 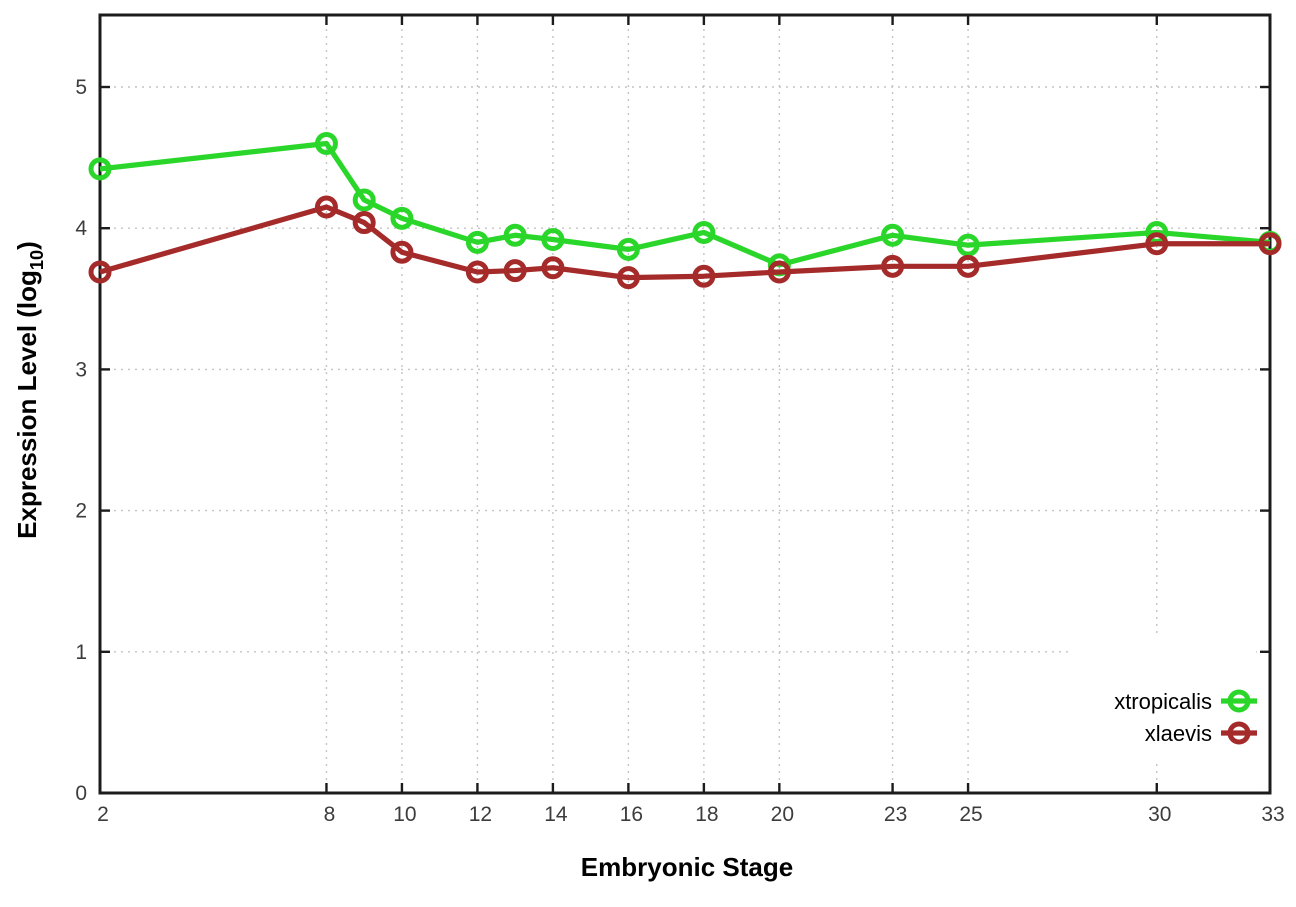 What do you see at coordinates (81, 87) in the screenshot?
I see `y-tick-label: 5` at bounding box center [81, 87].